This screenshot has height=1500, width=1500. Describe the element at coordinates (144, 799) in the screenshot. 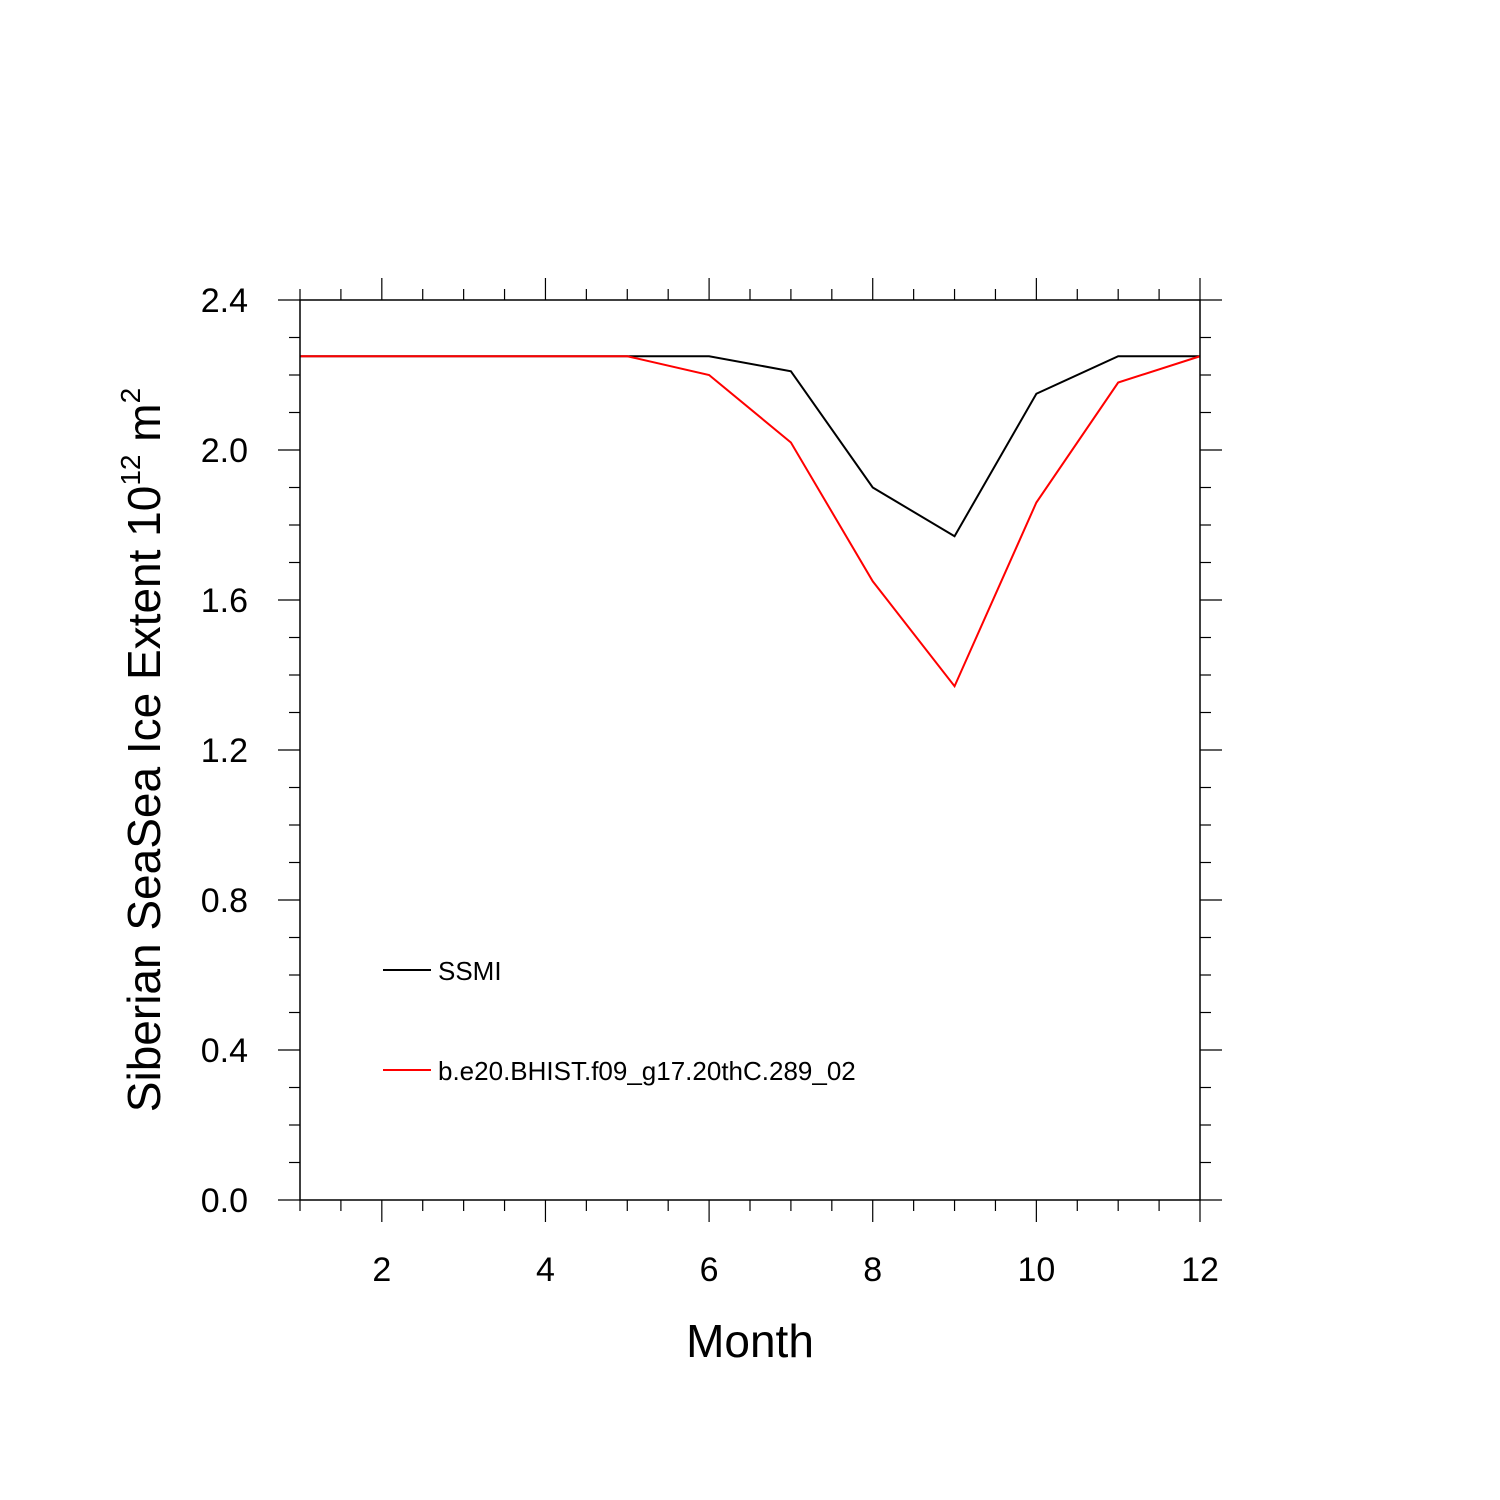

I see `y-axis-title-main: Siberian SeaSea Ice Extent 10` at that location.